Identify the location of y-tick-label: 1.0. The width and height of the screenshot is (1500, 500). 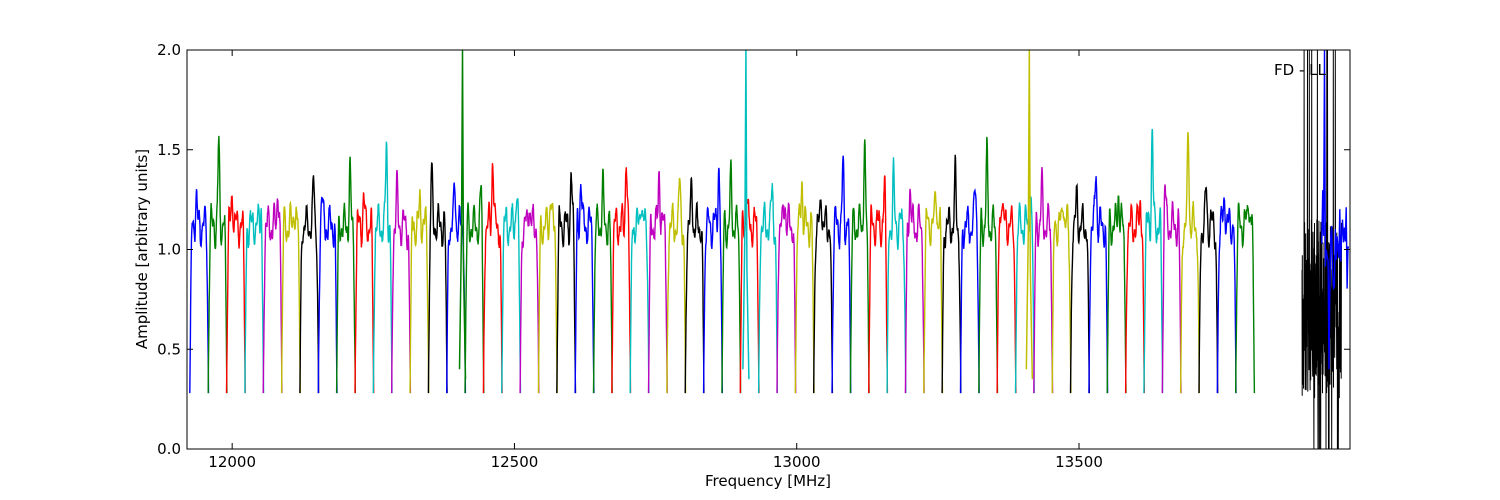
(169, 250).